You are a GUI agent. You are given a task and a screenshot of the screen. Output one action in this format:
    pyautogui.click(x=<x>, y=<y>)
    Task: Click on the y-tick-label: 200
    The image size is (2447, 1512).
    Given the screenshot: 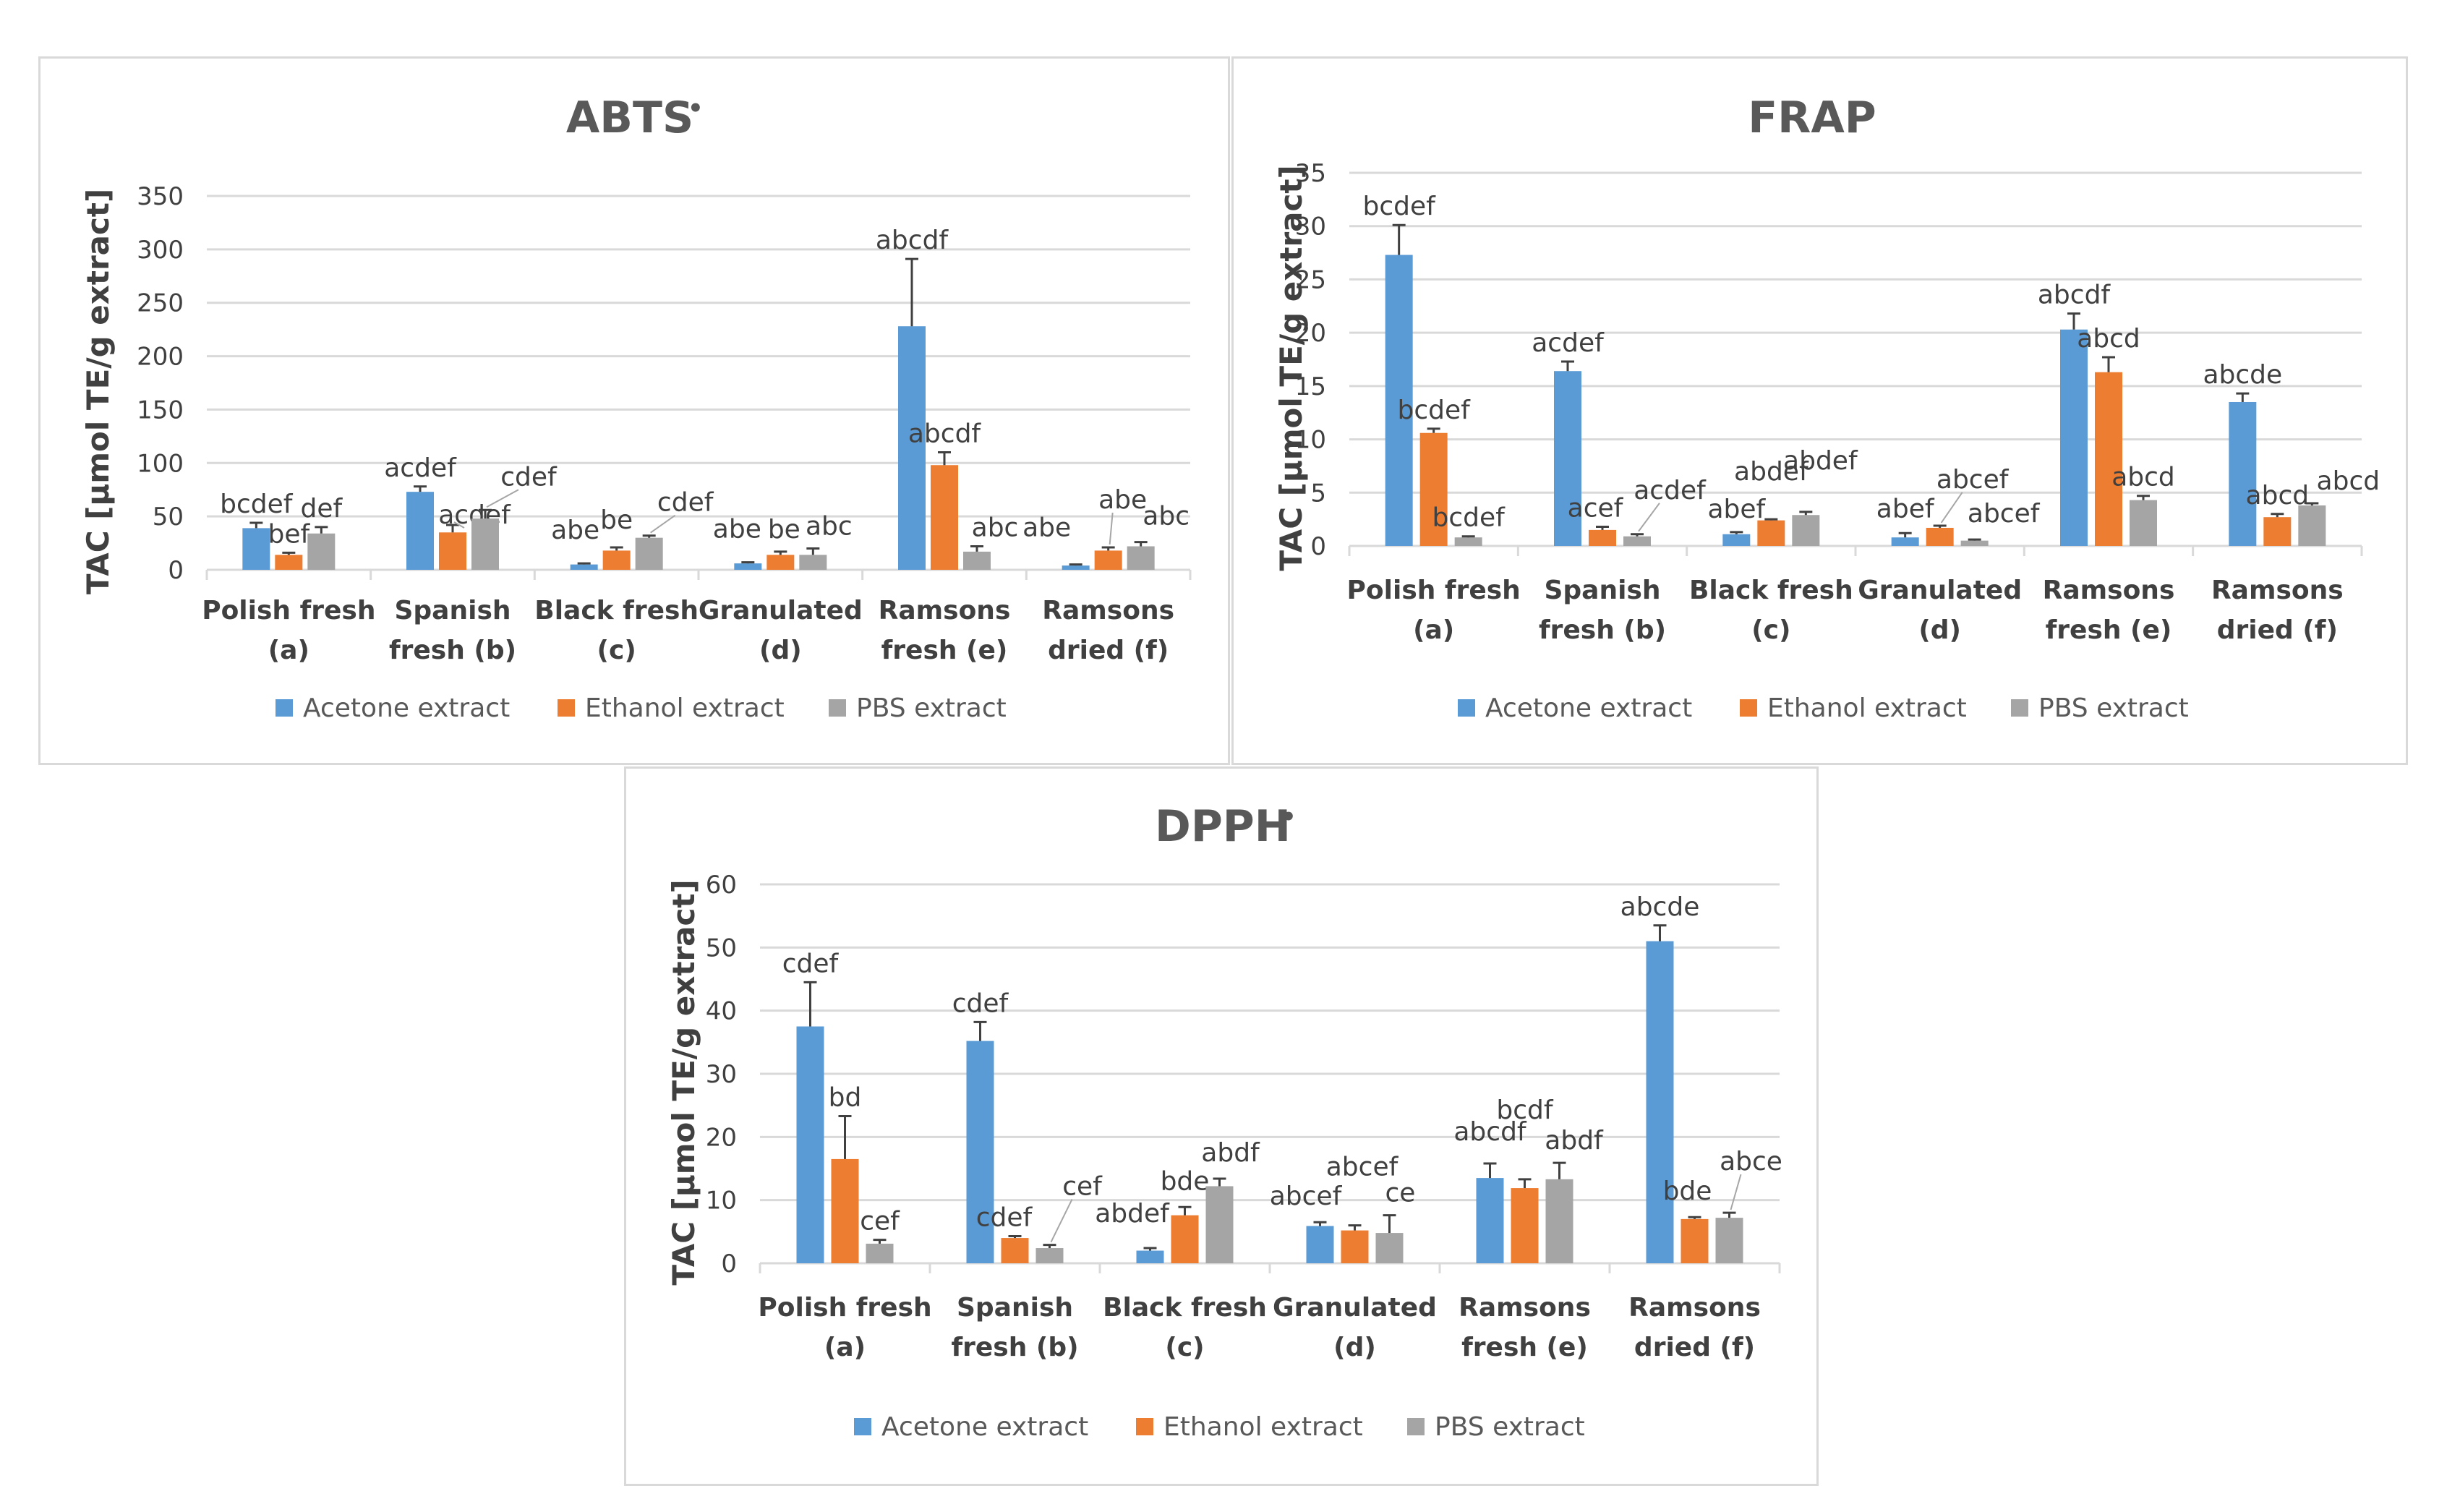 What is the action you would take?
    pyautogui.click(x=160, y=357)
    